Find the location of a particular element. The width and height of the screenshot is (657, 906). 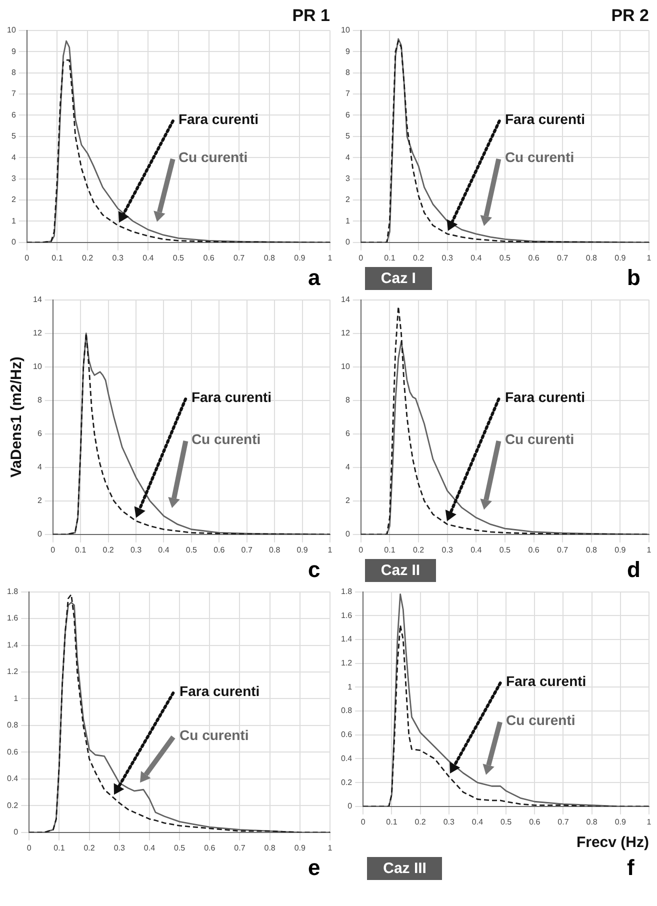

y-tick-label: 0.8 is located at coordinates (12, 725).